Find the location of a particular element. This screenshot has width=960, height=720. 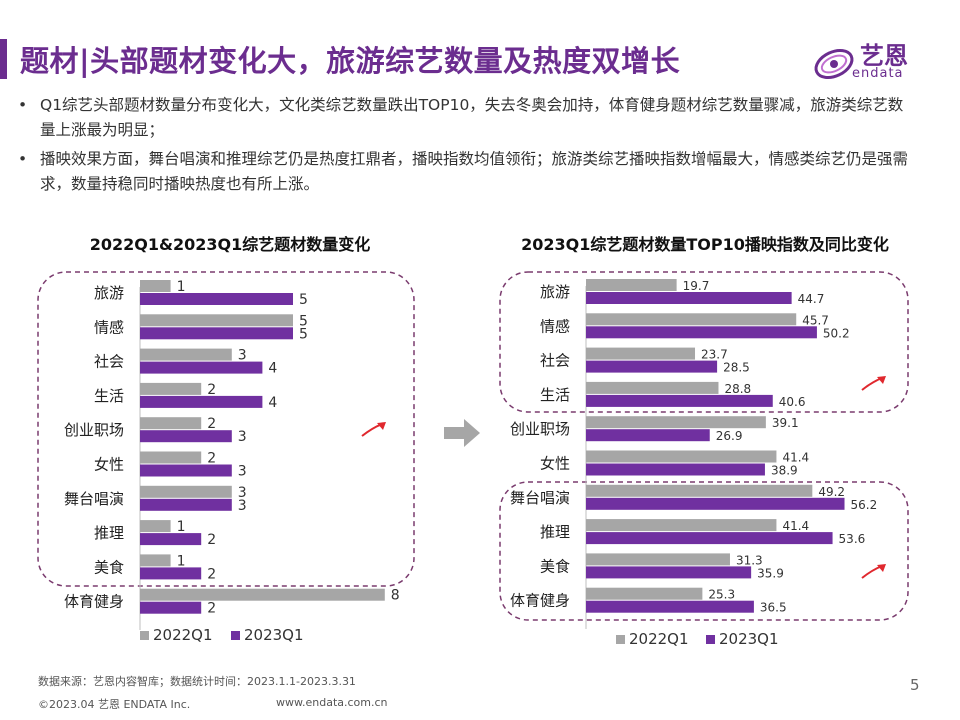

data-label-2022q1: 19.7 is located at coordinates (696, 286).